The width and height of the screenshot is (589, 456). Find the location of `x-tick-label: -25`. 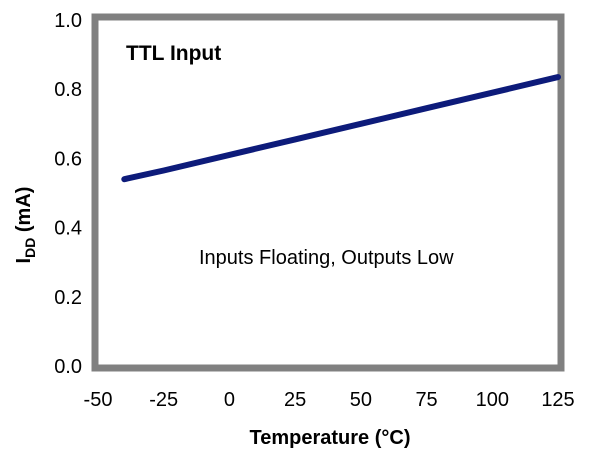

x-tick-label: -25 is located at coordinates (163, 400).